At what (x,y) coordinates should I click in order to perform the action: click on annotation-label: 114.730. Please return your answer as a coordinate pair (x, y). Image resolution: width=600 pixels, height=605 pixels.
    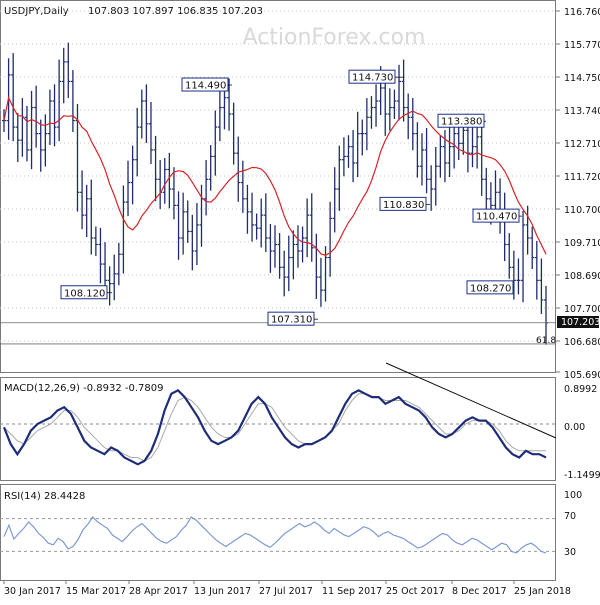
    Looking at the image, I should click on (372, 78).